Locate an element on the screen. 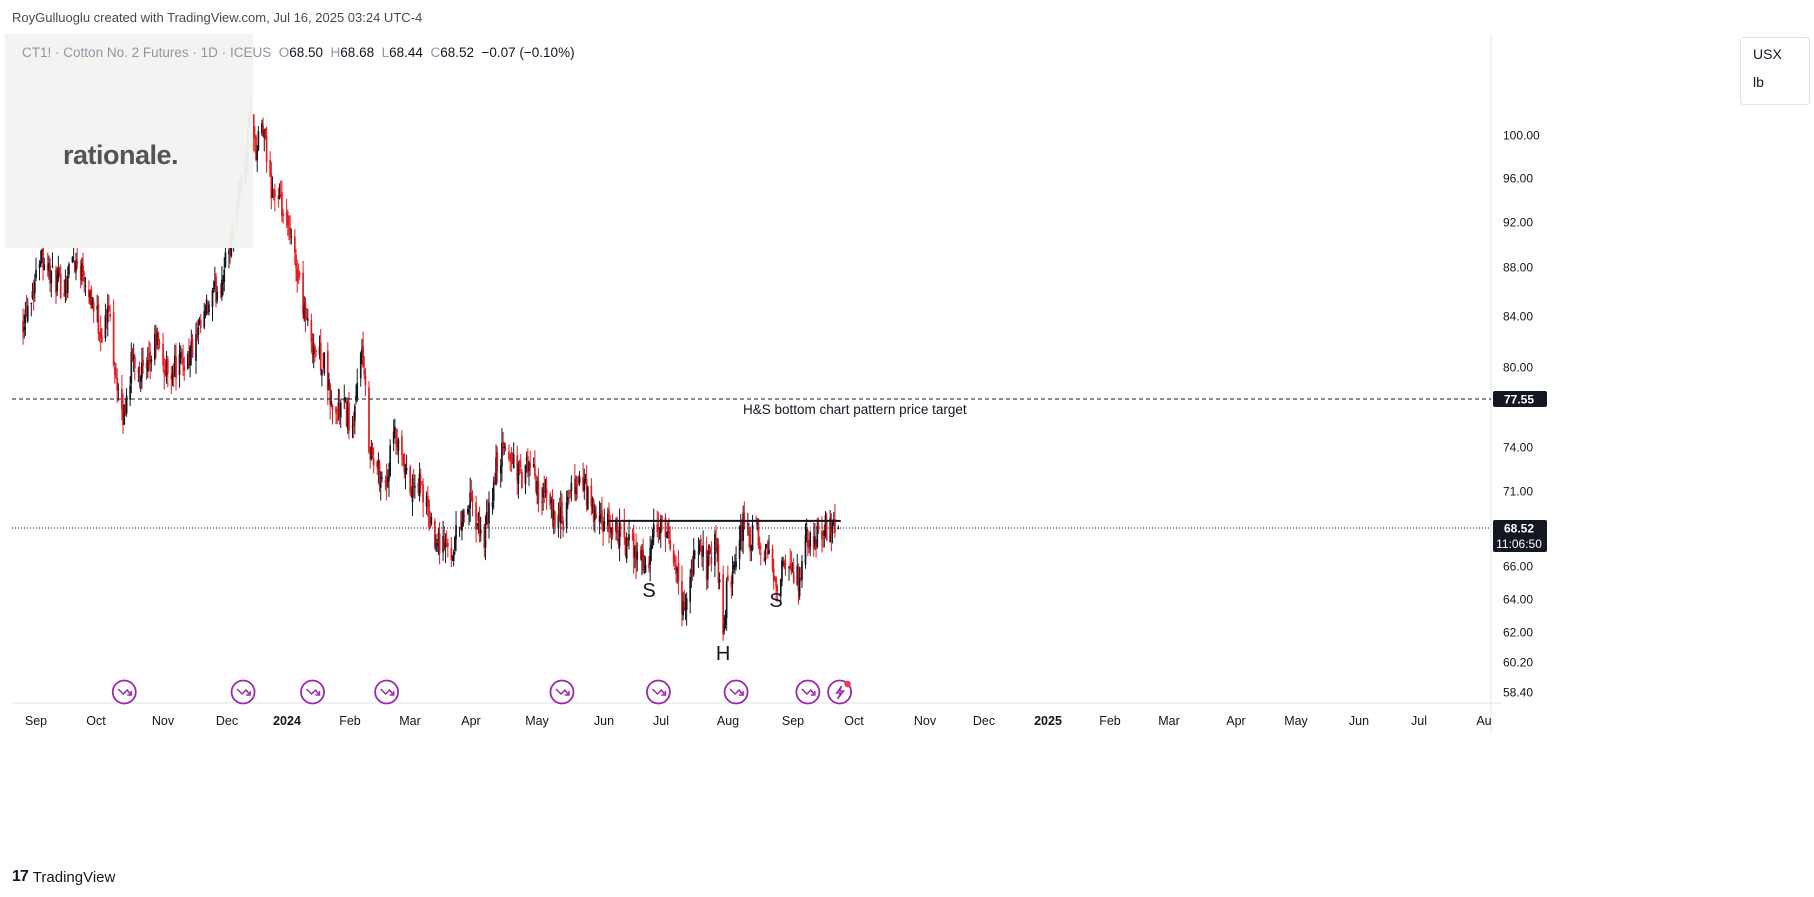 The height and width of the screenshot is (897, 1814). lightning-event-icon is located at coordinates (840, 692).